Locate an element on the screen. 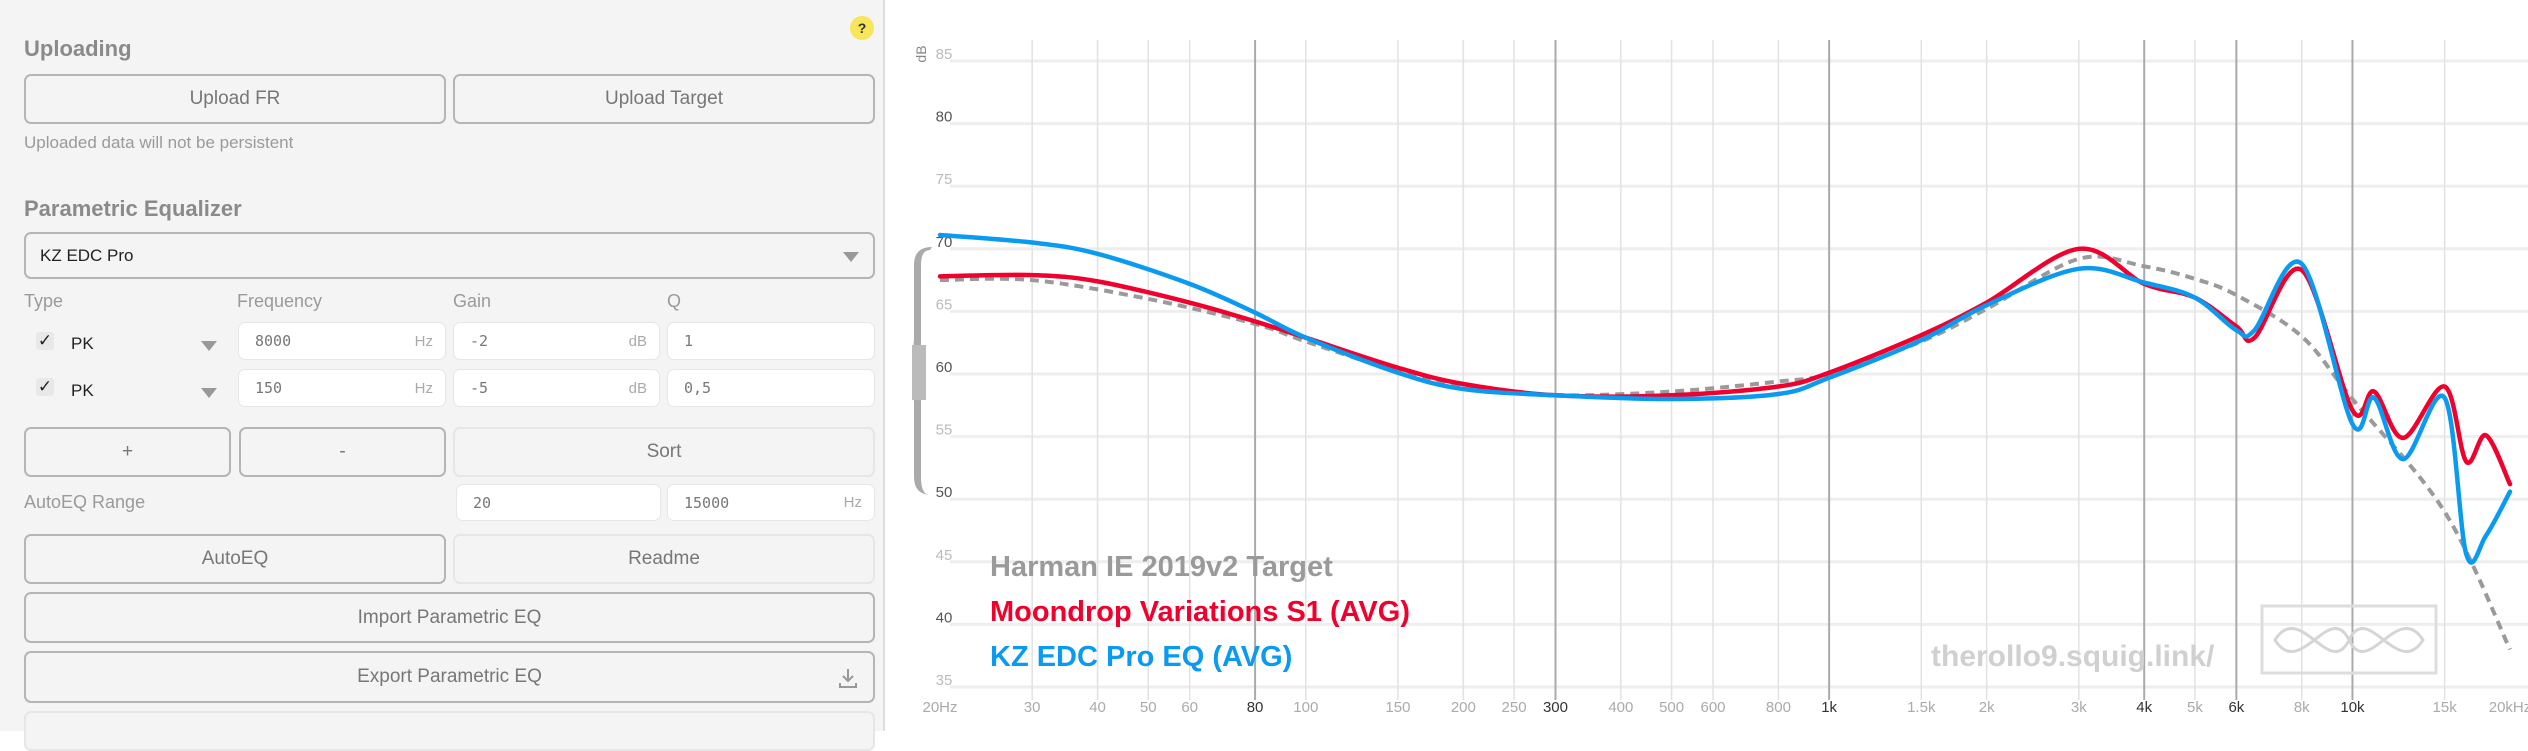 This screenshot has width=2528, height=751. y-tick-label: 80 is located at coordinates (944, 117).